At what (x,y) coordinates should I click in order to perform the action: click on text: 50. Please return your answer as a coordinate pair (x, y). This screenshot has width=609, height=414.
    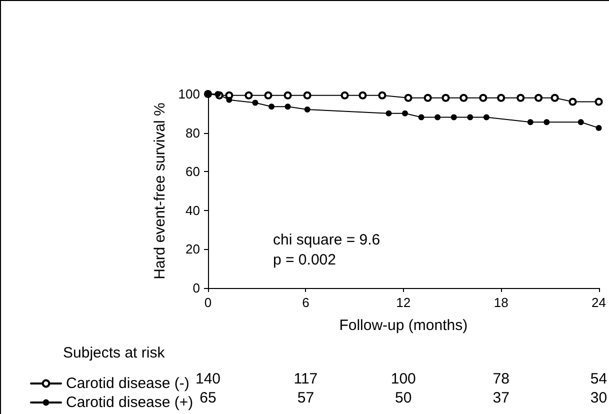
    Looking at the image, I should click on (403, 398).